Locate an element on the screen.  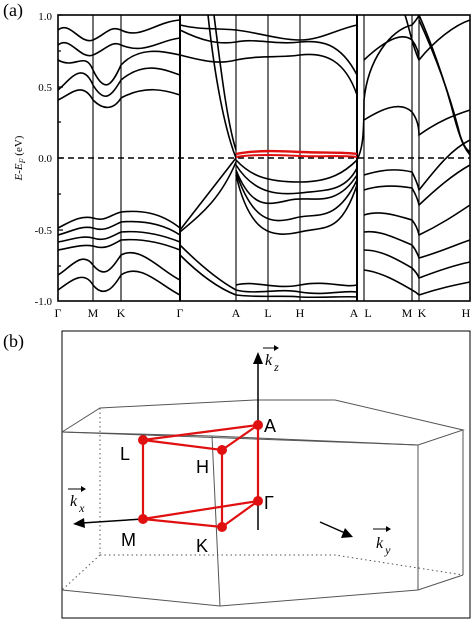
point-M is located at coordinates (143, 519).